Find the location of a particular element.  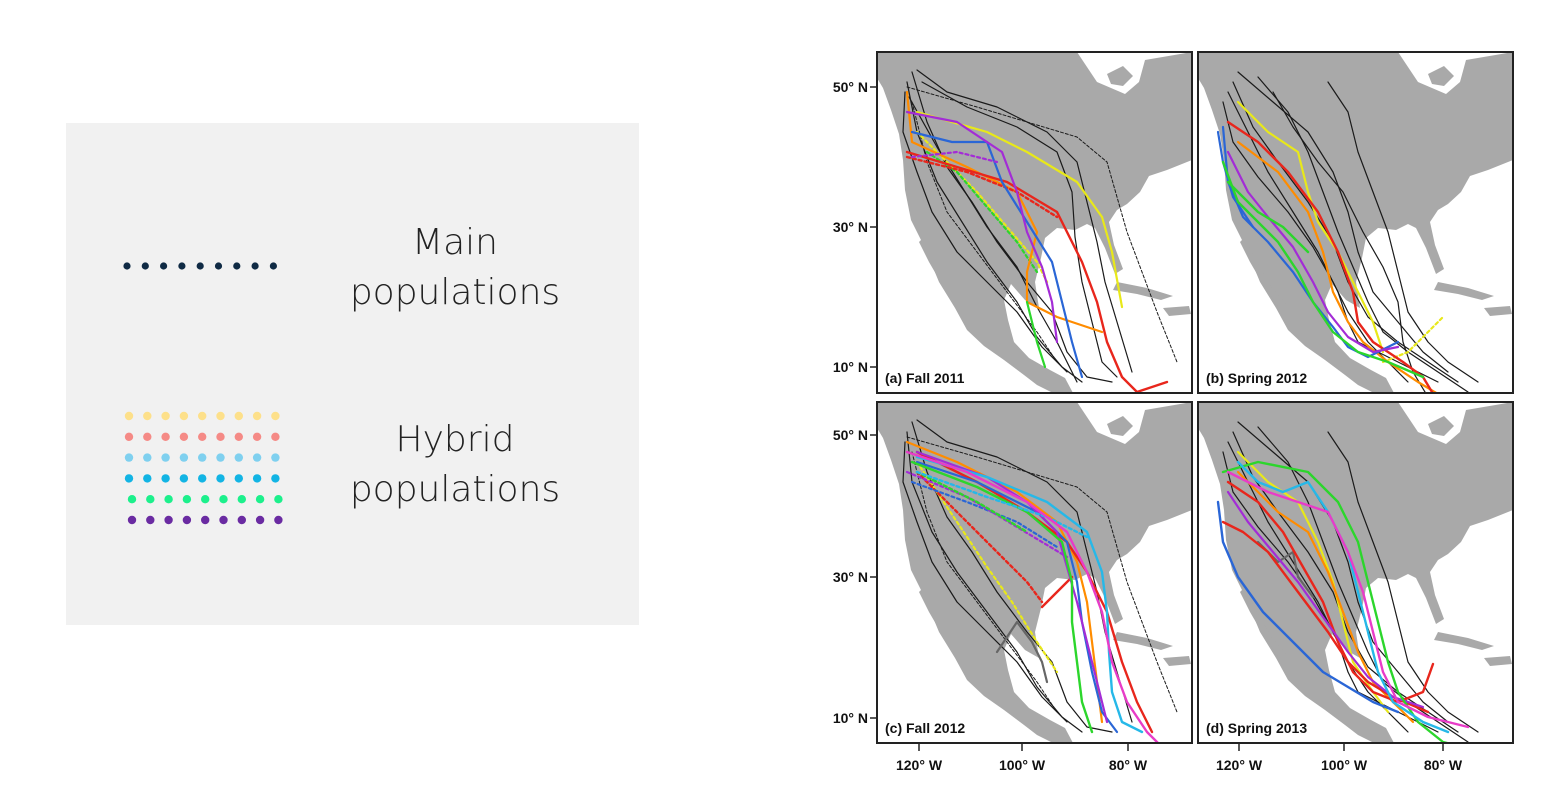

panel-label-d: (d) Spring 2013 is located at coordinates (1256, 728).